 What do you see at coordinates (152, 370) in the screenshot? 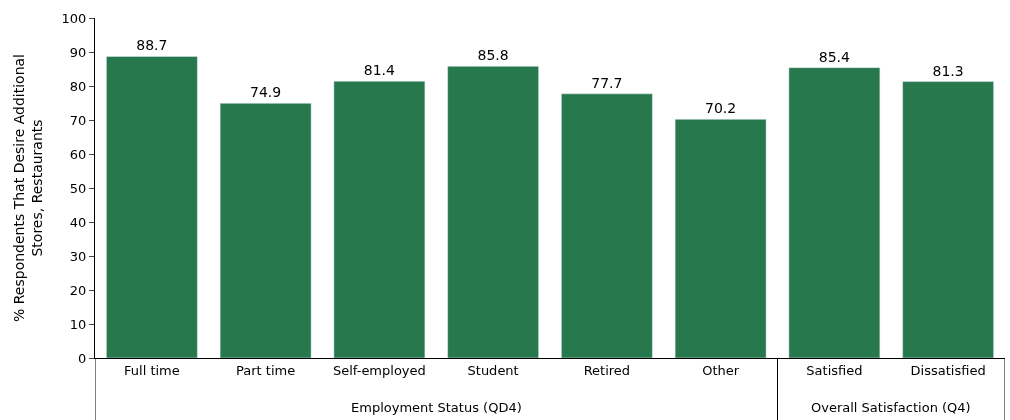
I see `x-tick-label: Full time` at bounding box center [152, 370].